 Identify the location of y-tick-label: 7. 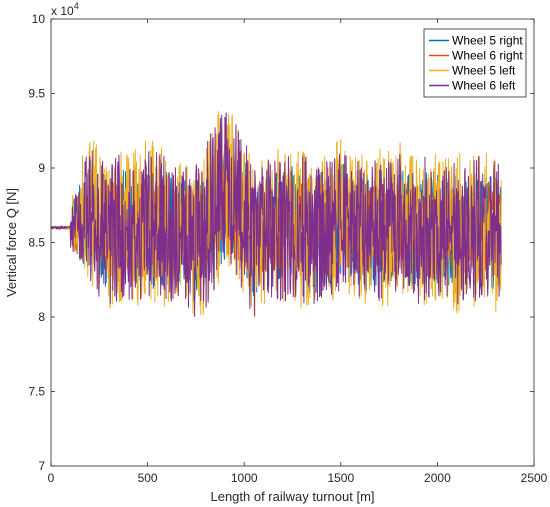
(41, 466).